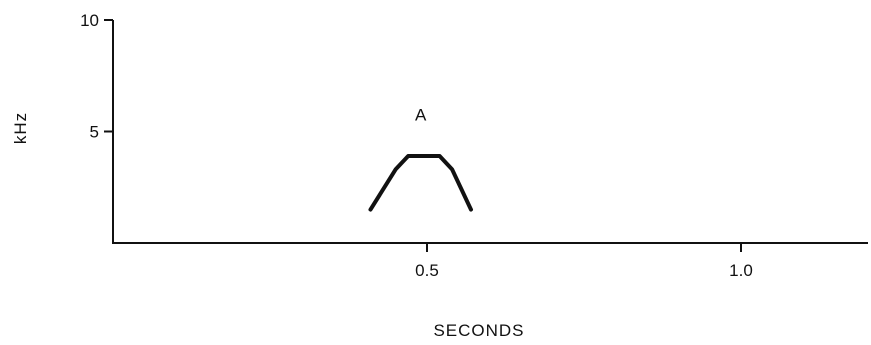  Describe the element at coordinates (20, 128) in the screenshot. I see `y-axis-title: kHz` at that location.